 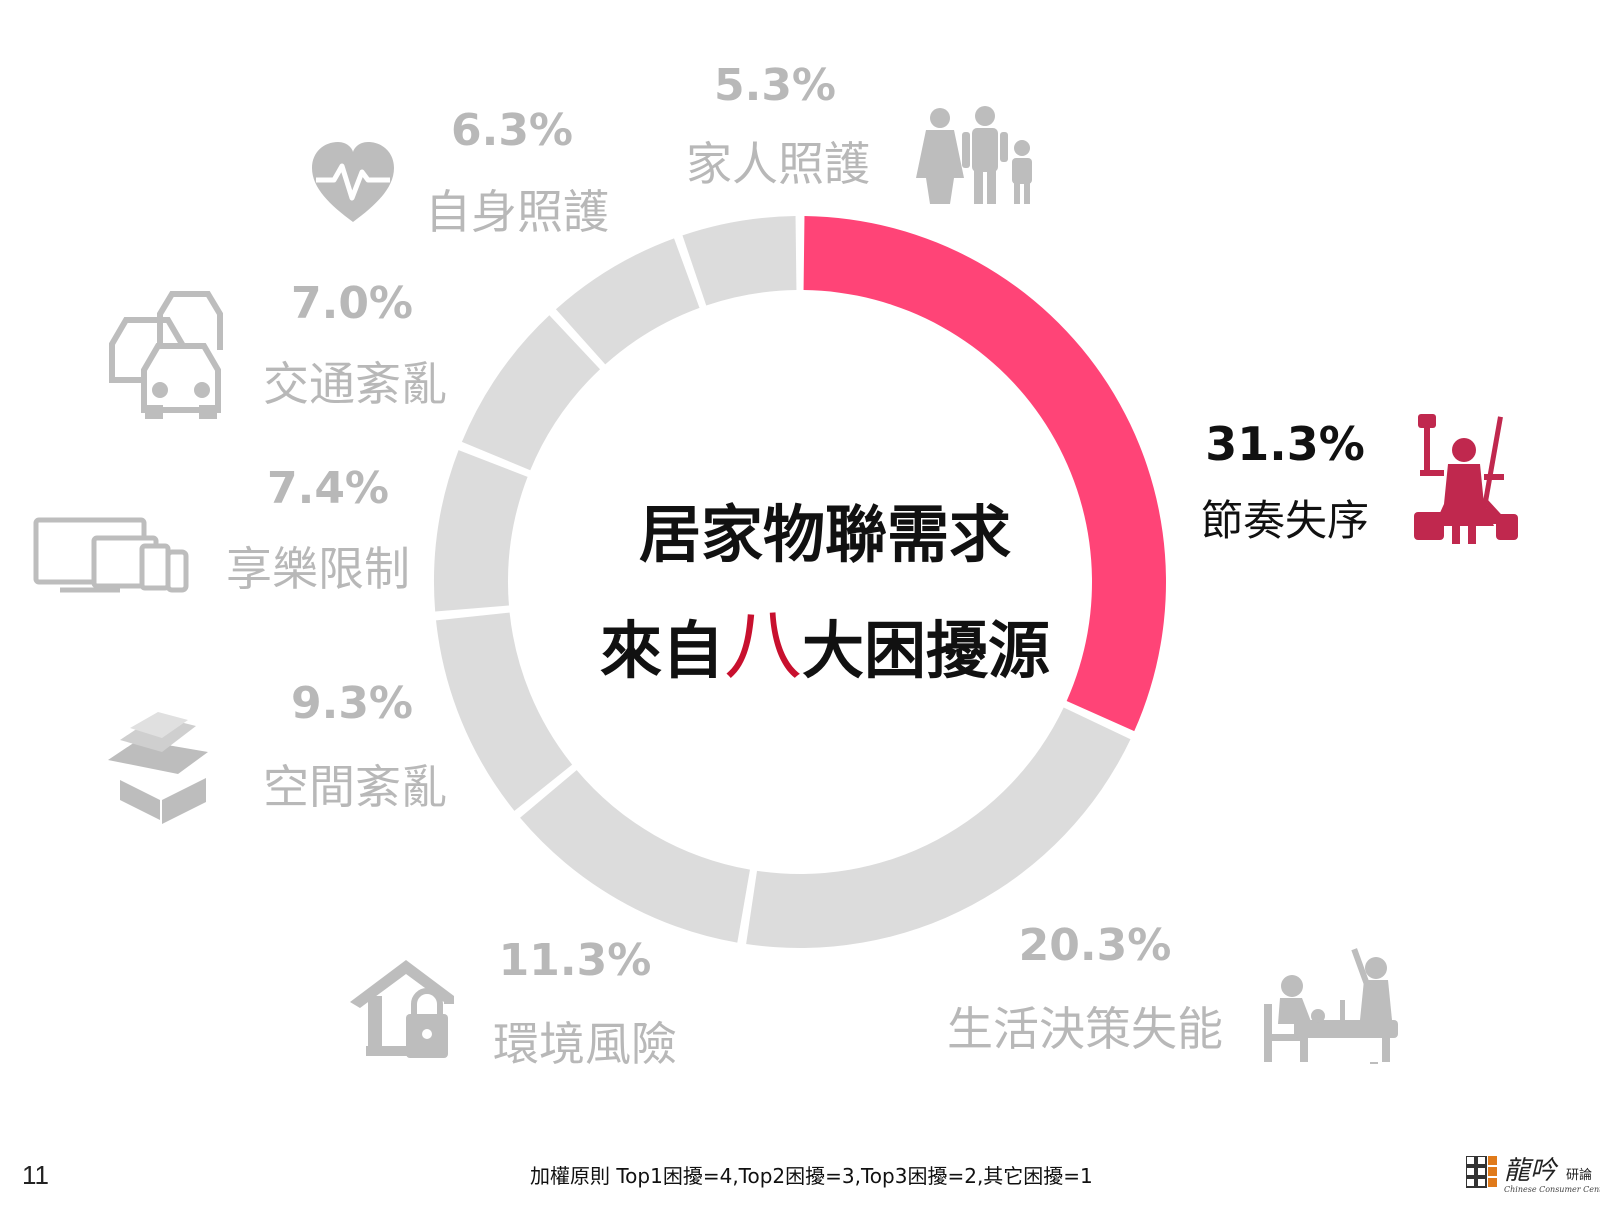 What do you see at coordinates (1285, 520) in the screenshot?
I see `category-label-jiezou: 節奏失序` at bounding box center [1285, 520].